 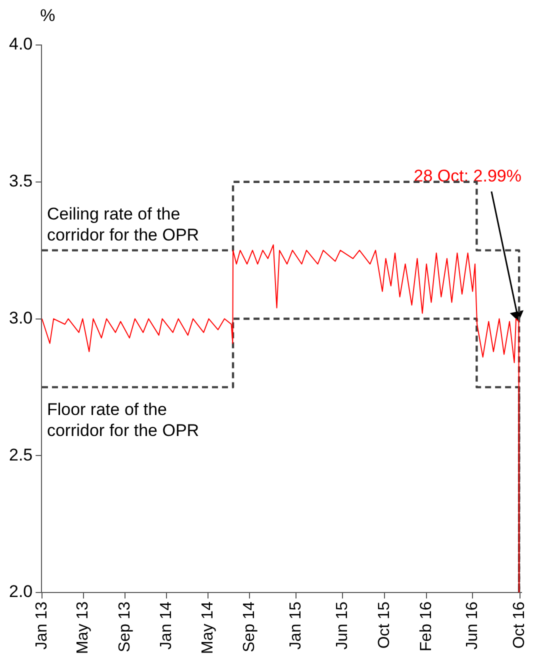 What do you see at coordinates (426, 626) in the screenshot?
I see `x-tick-label: Feb 16` at bounding box center [426, 626].